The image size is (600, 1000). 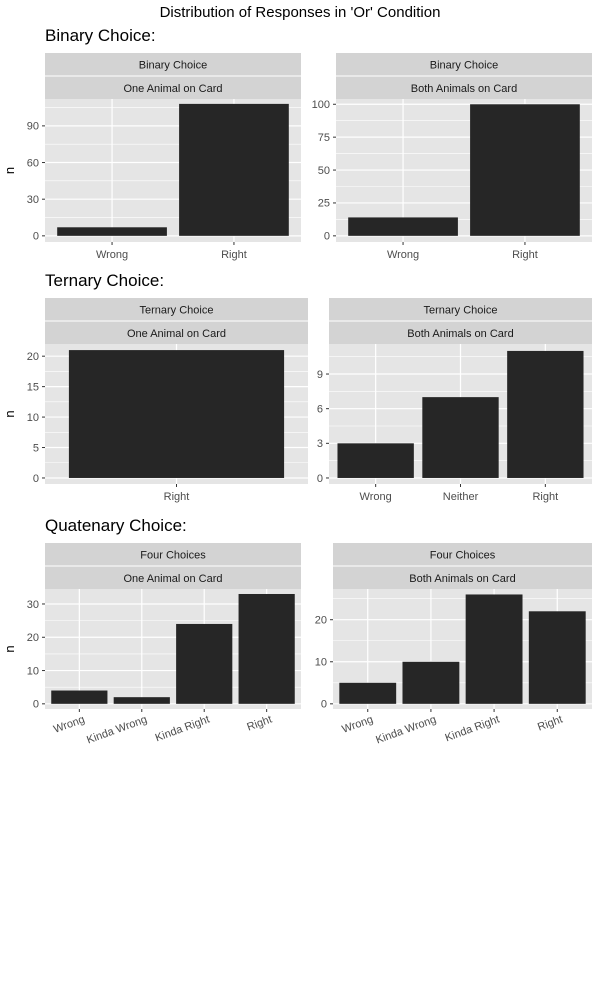 What do you see at coordinates (320, 375) in the screenshot?
I see `y-tick-label: 9` at bounding box center [320, 375].